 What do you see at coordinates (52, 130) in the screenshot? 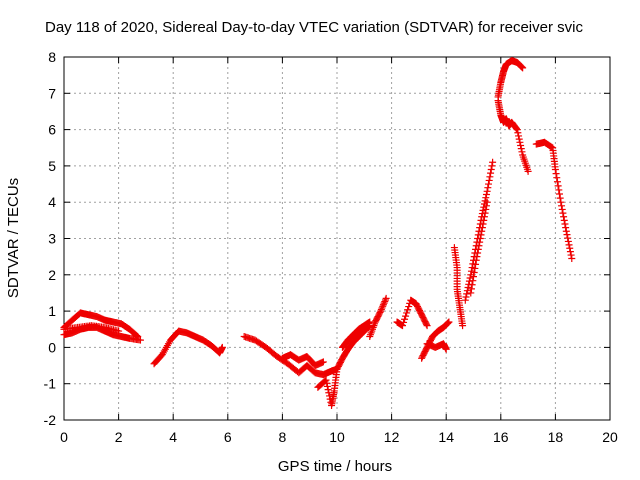
I see `y-tick-label: 6` at bounding box center [52, 130].